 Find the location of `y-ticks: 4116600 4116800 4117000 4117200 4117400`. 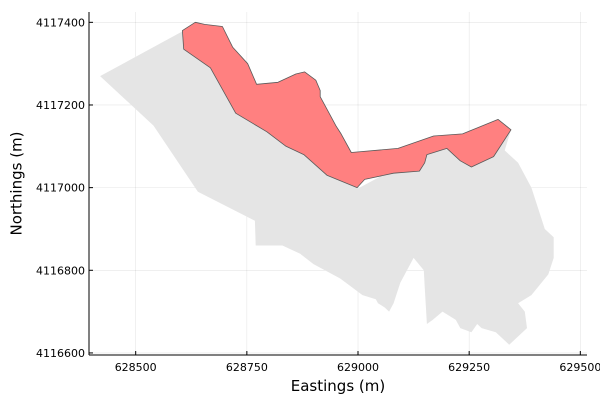

y-ticks: 4116600 4116800 4117000 4117200 4117400 is located at coordinates (64, 188).